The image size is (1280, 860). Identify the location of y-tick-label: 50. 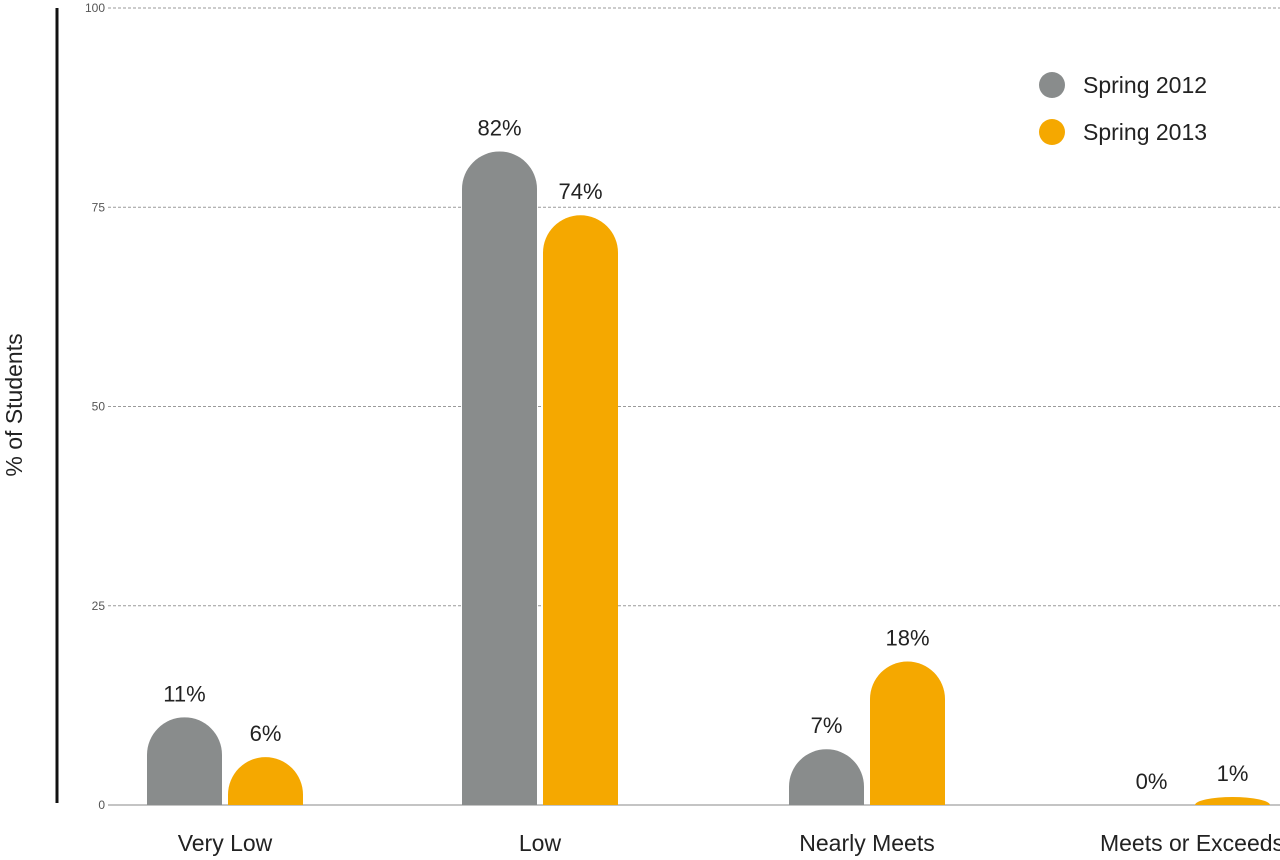
(99, 407).